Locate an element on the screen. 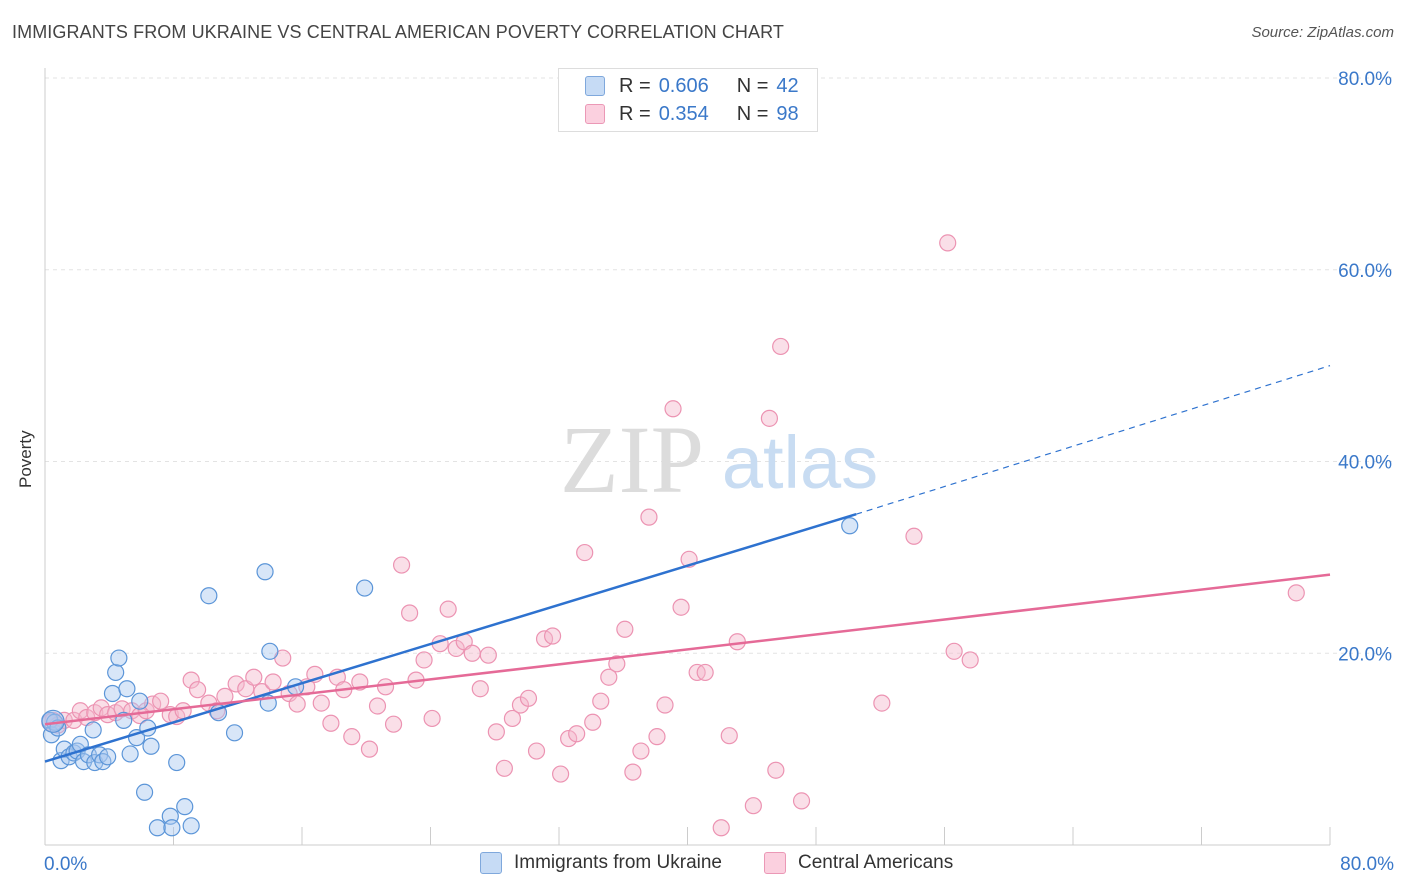 The image size is (1406, 892). legend-r-value: 0.606 is located at coordinates (683, 85).